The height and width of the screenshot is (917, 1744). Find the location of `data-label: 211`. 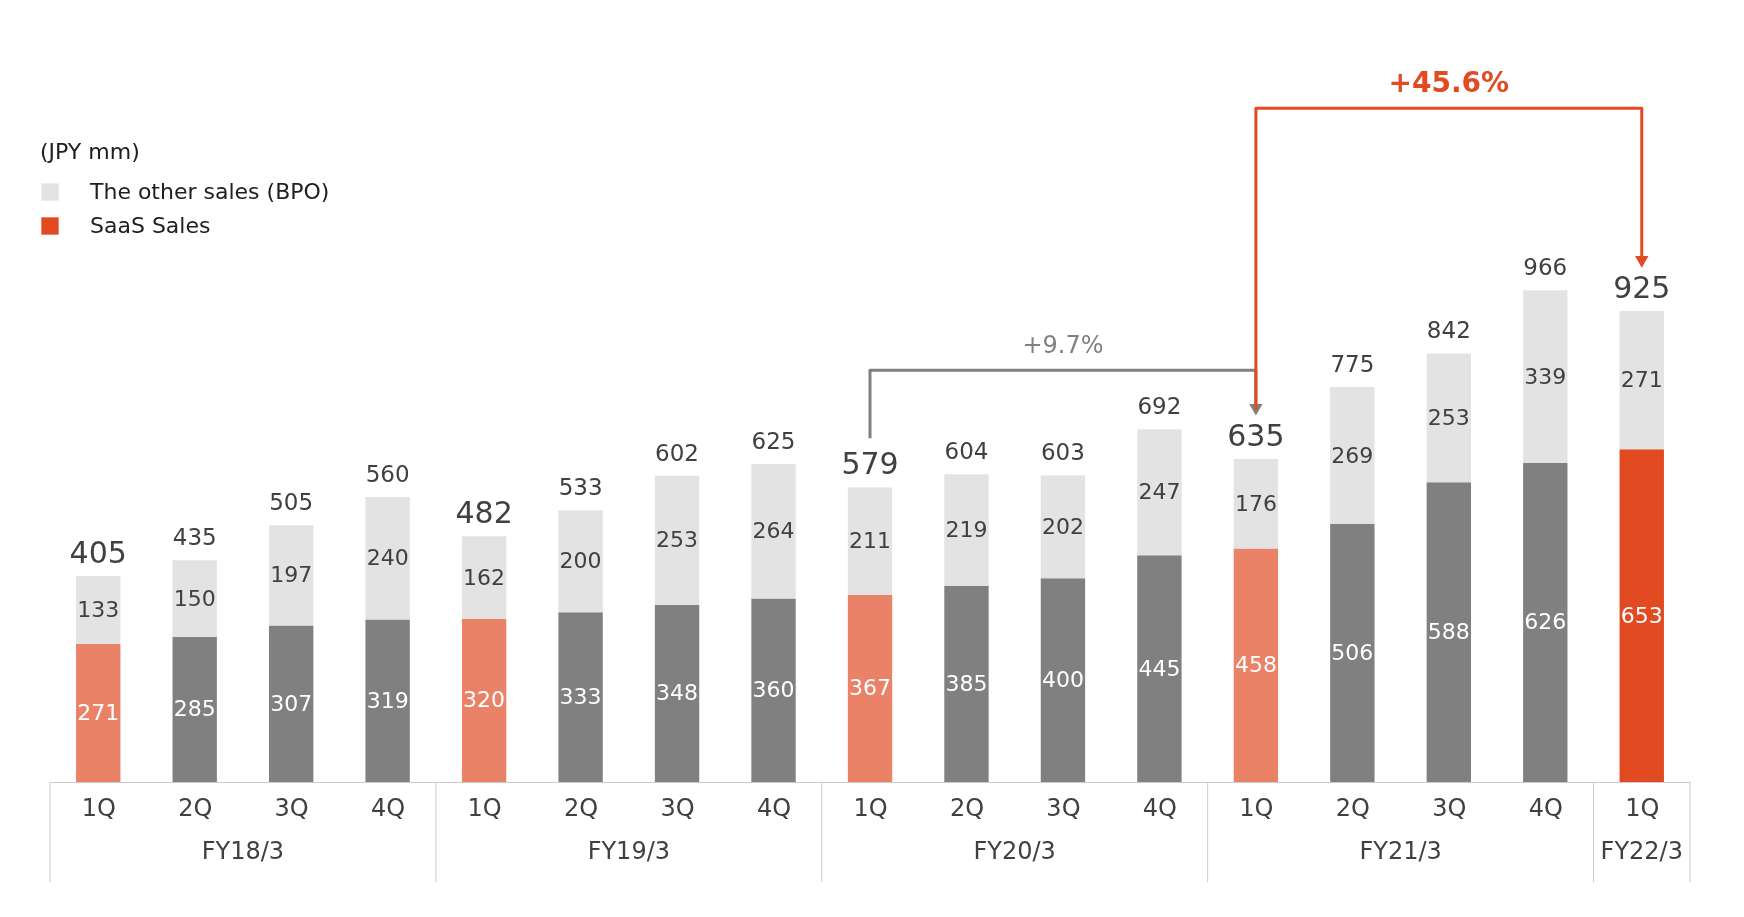

data-label: 211 is located at coordinates (870, 541).